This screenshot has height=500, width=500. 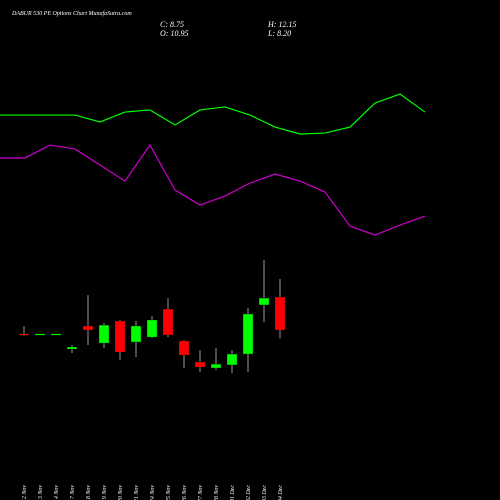 I want to click on x-tick-label: 25 Nov, so click(x=169, y=492).